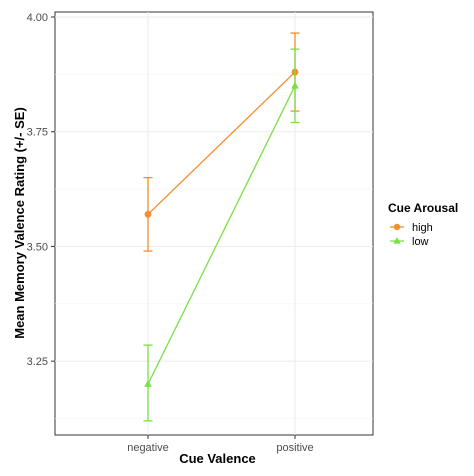 This screenshot has height=476, width=474. What do you see at coordinates (41, 190) in the screenshot?
I see `y-axis: 3.25 3.50 3.75 4.00` at bounding box center [41, 190].